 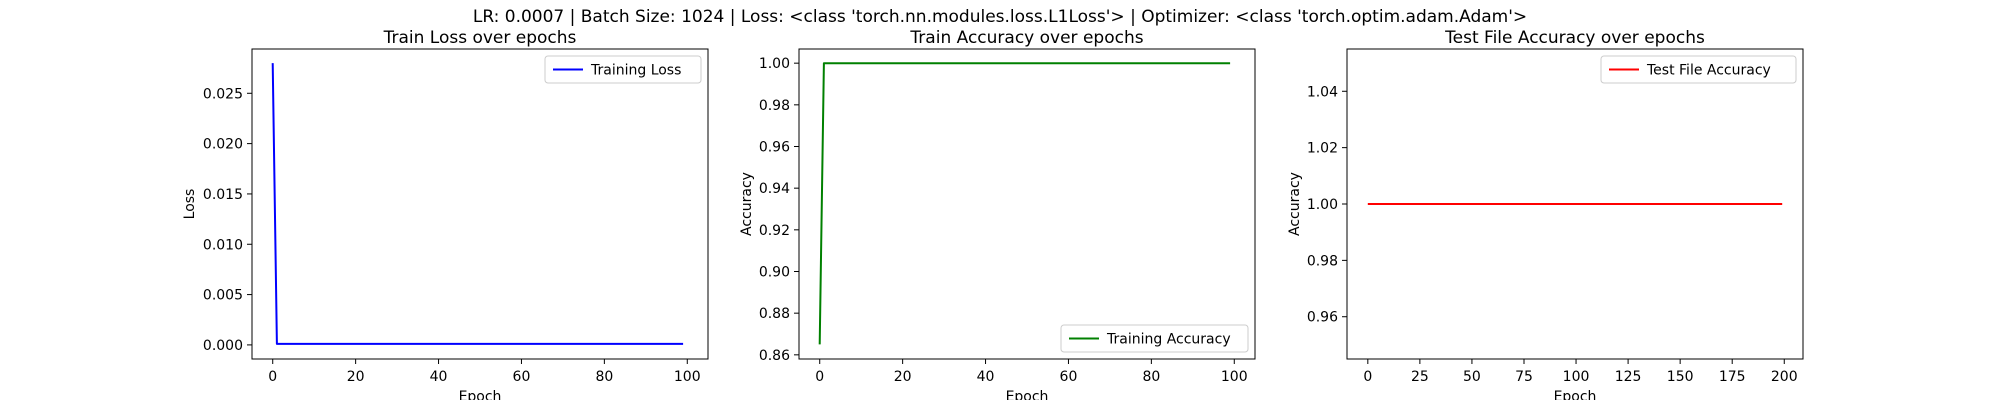 I want to click on legend-label: Training Loss, so click(x=635, y=71).